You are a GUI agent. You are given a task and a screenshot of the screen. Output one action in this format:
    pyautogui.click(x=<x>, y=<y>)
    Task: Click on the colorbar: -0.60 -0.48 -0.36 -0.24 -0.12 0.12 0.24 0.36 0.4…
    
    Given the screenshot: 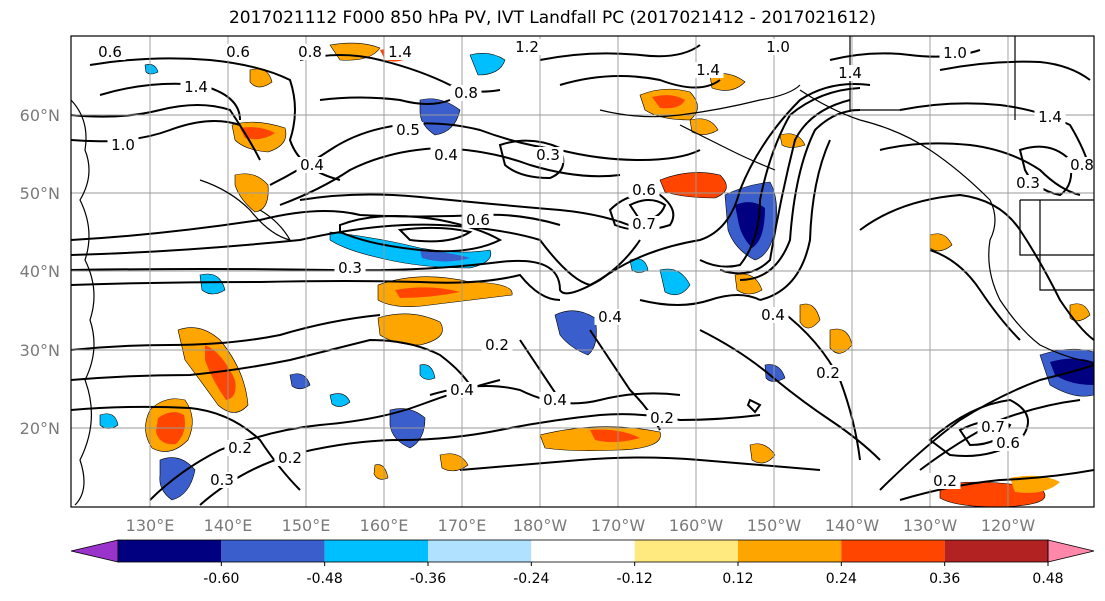 What is the action you would take?
    pyautogui.click(x=582, y=563)
    